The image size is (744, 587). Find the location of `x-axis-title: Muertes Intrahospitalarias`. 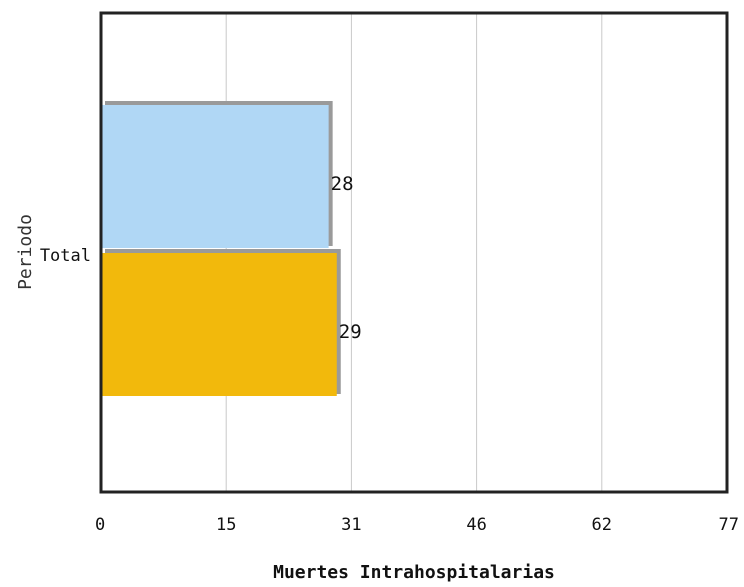

x-axis-title: Muertes Intrahospitalarias is located at coordinates (414, 572).